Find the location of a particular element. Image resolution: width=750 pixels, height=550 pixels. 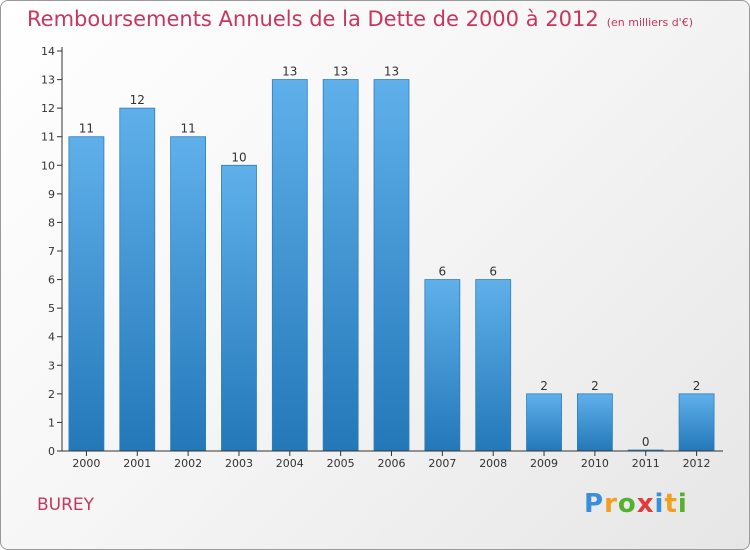

y-tick-label: 4 is located at coordinates (51, 337).